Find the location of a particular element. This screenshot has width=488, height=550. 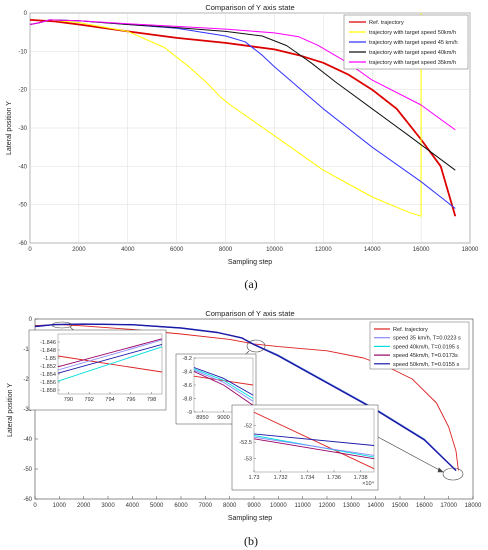

chart-b-legend-box is located at coordinates (419, 345).